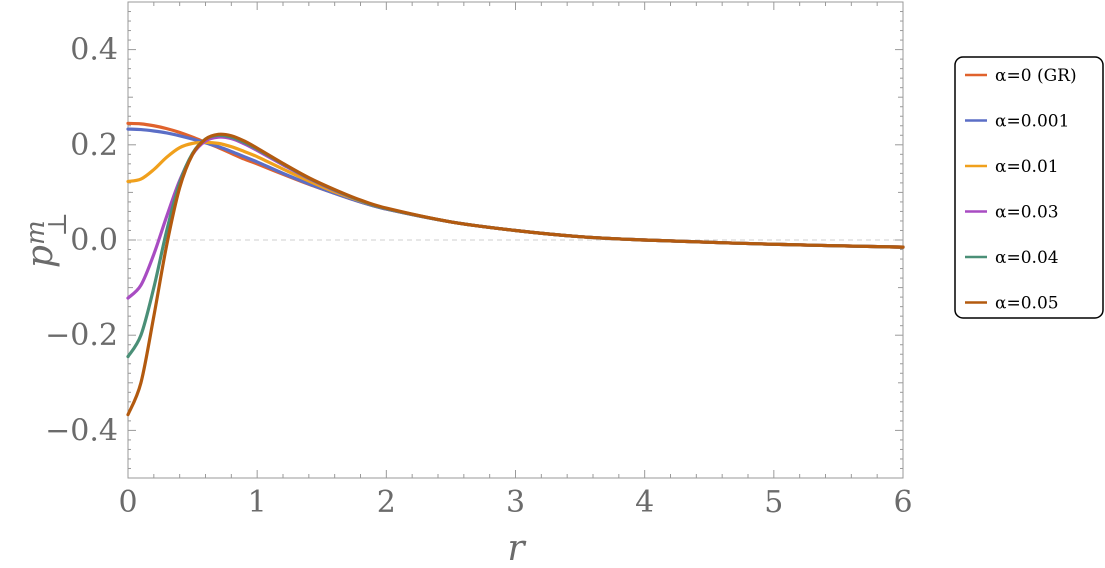  I want to click on x-tick-label: 3, so click(515, 502).